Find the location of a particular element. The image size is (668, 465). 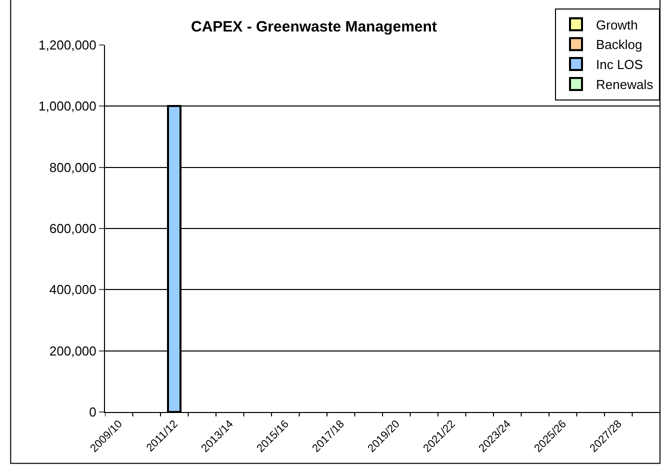

y-tick-label: 400,000 is located at coordinates (72, 290).